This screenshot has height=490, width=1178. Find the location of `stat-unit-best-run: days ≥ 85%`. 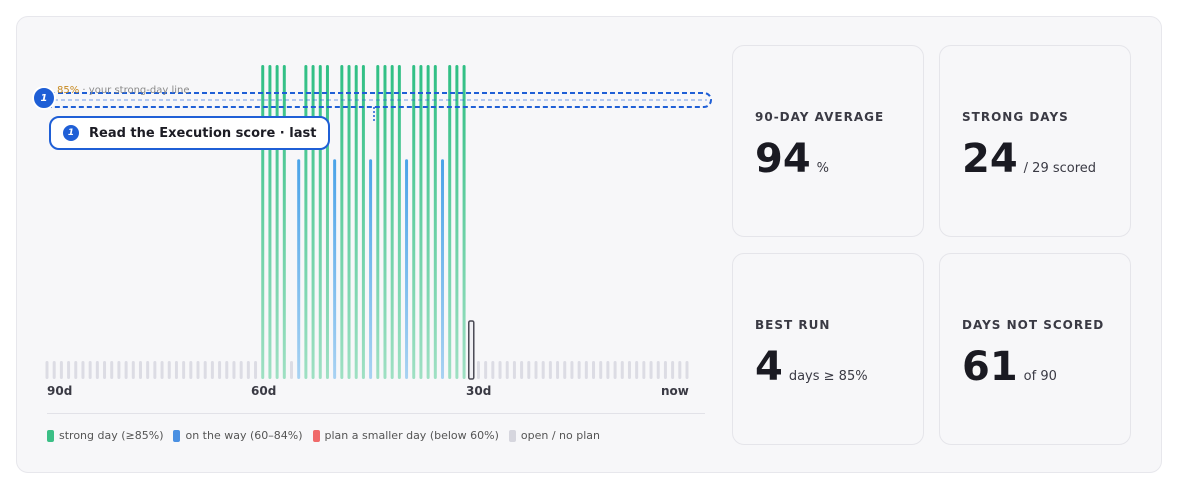

stat-unit-best-run: days ≥ 85% is located at coordinates (828, 376).